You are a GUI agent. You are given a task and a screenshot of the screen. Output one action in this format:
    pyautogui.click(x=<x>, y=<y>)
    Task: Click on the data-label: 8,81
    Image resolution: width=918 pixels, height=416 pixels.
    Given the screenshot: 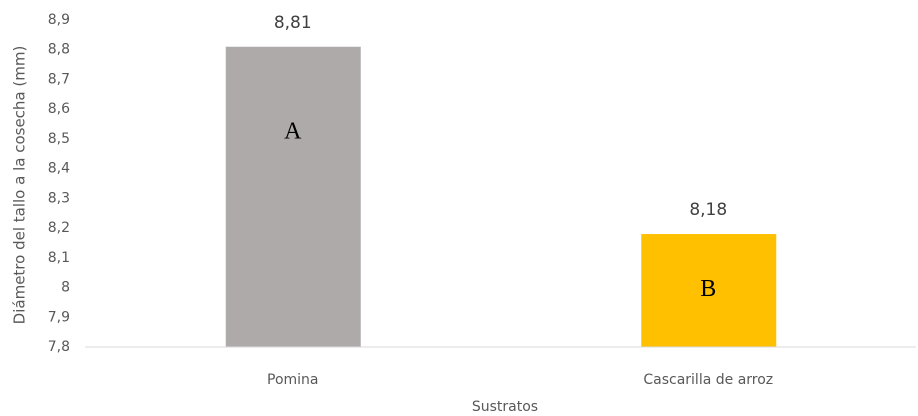 What is the action you would take?
    pyautogui.click(x=293, y=23)
    